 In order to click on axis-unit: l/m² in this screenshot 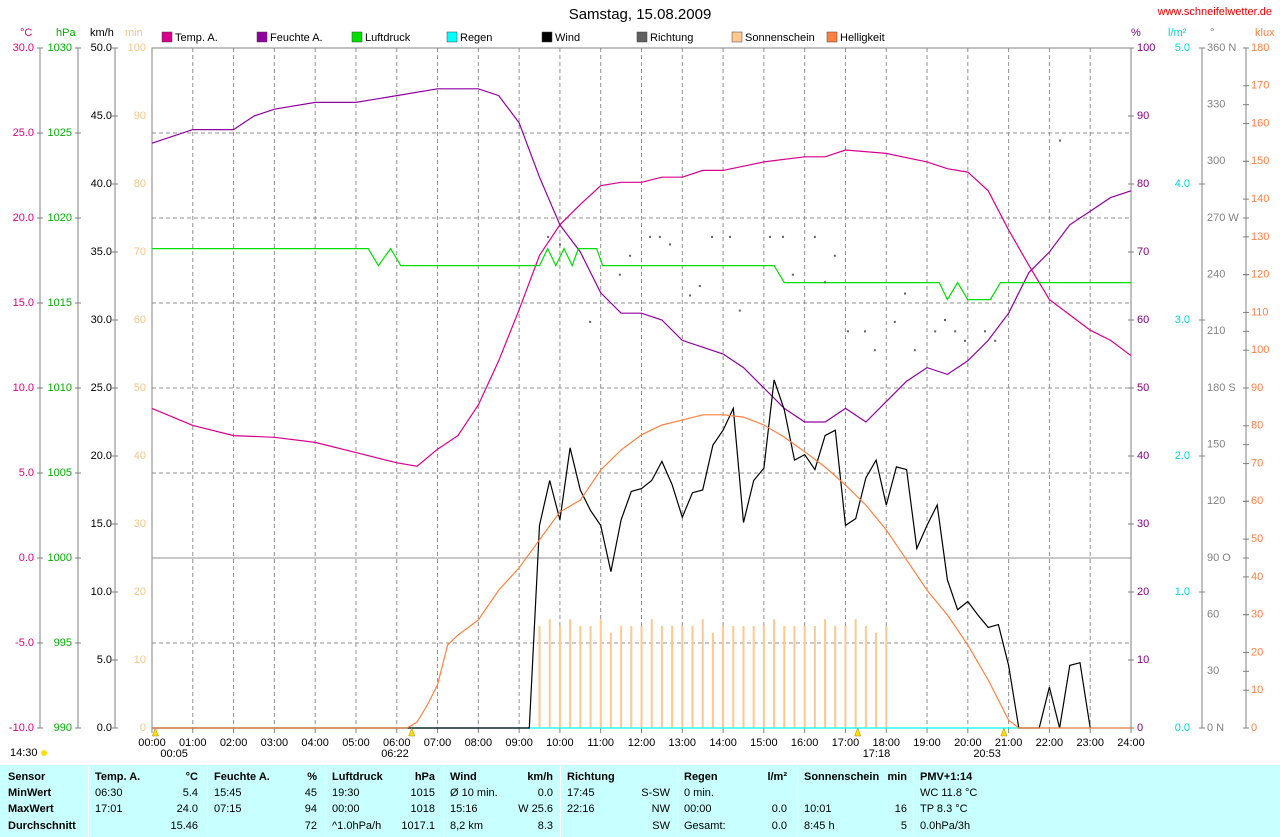, I will do `click(1177, 33)`.